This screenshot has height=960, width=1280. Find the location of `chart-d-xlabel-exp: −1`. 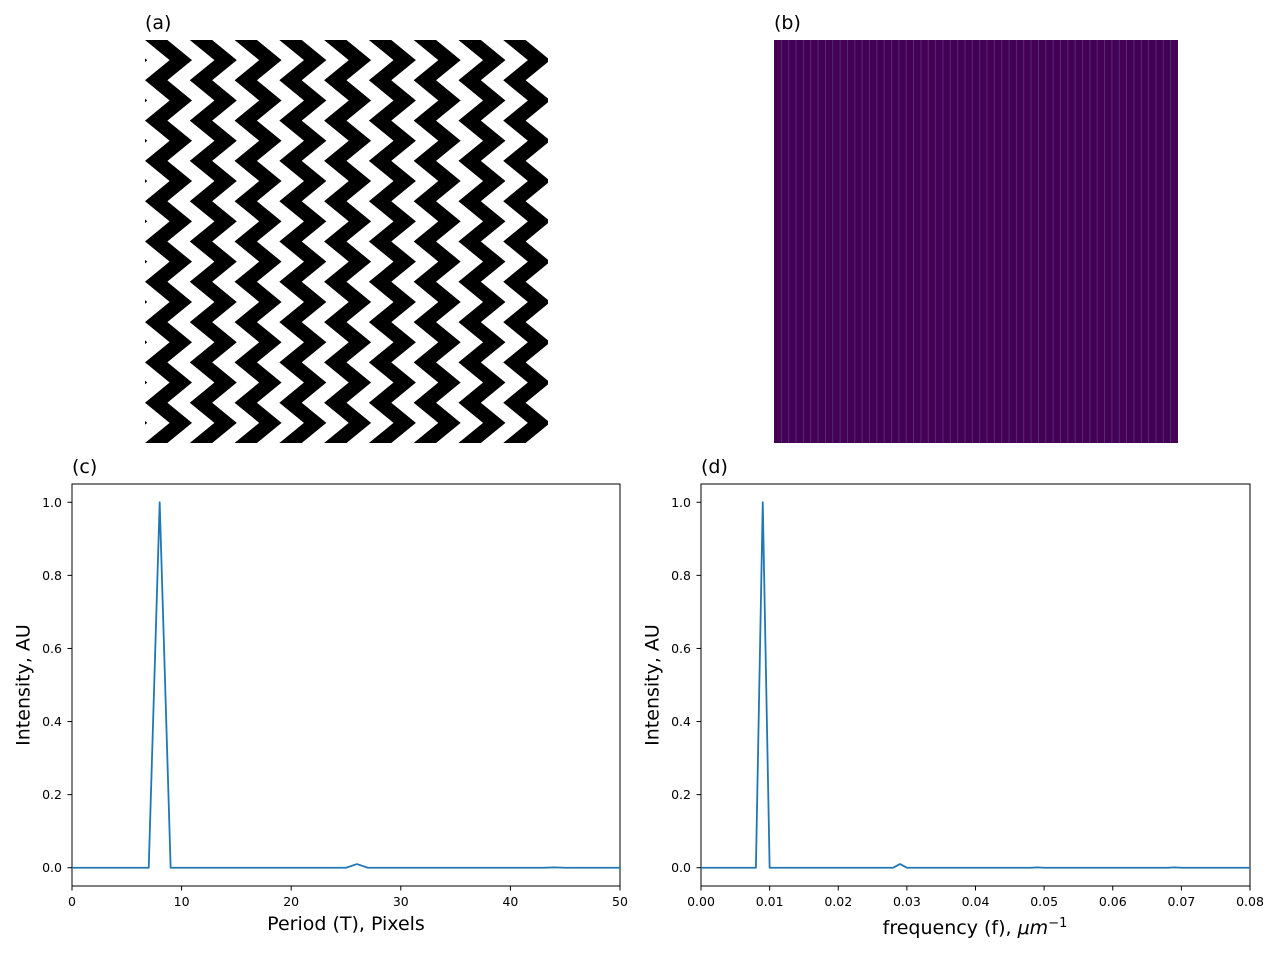

chart-d-xlabel-exp: −1 is located at coordinates (1058, 923).